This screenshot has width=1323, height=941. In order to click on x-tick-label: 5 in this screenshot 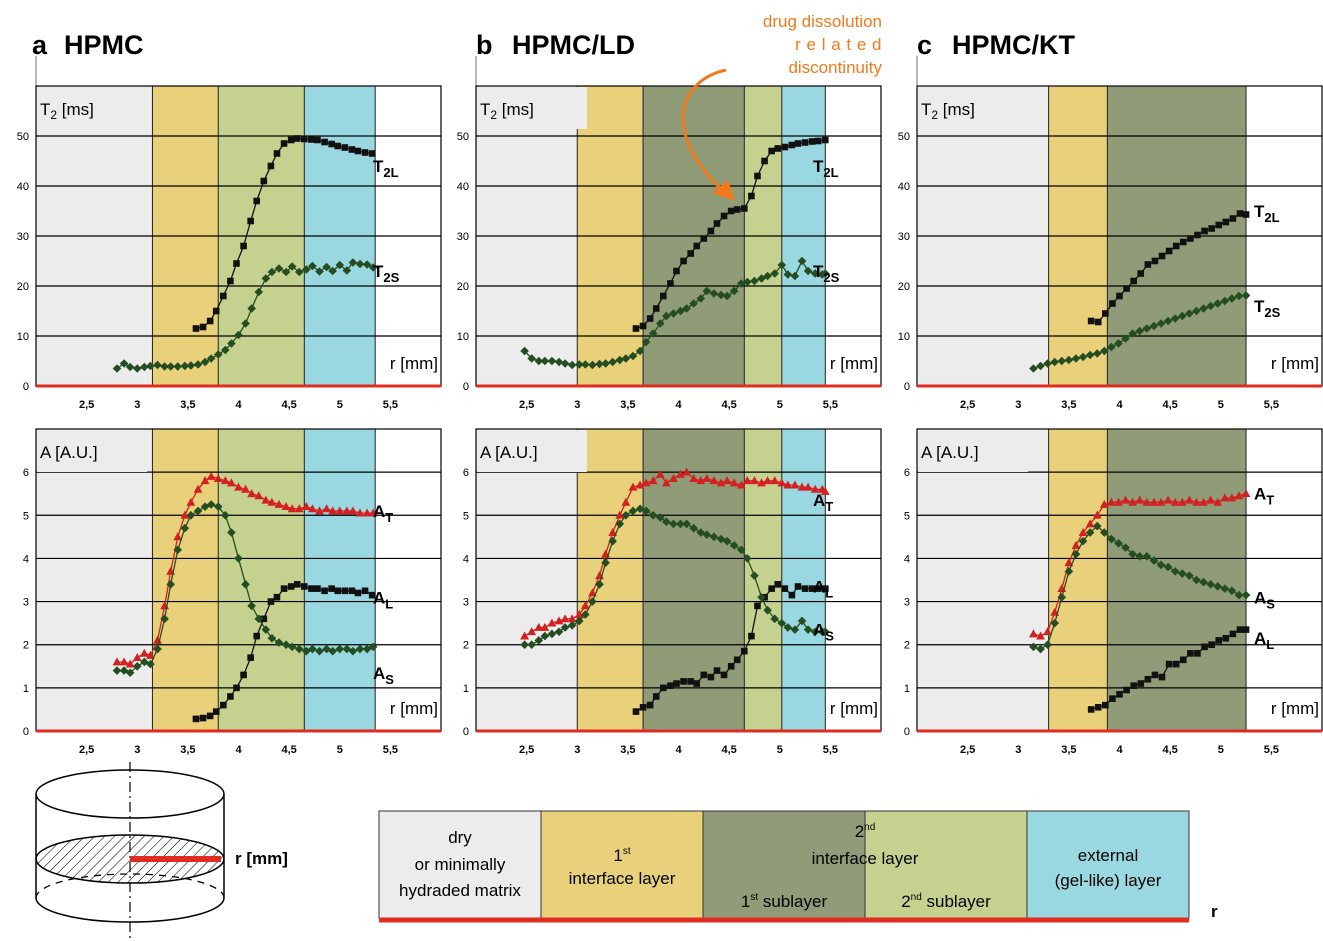, I will do `click(340, 750)`.